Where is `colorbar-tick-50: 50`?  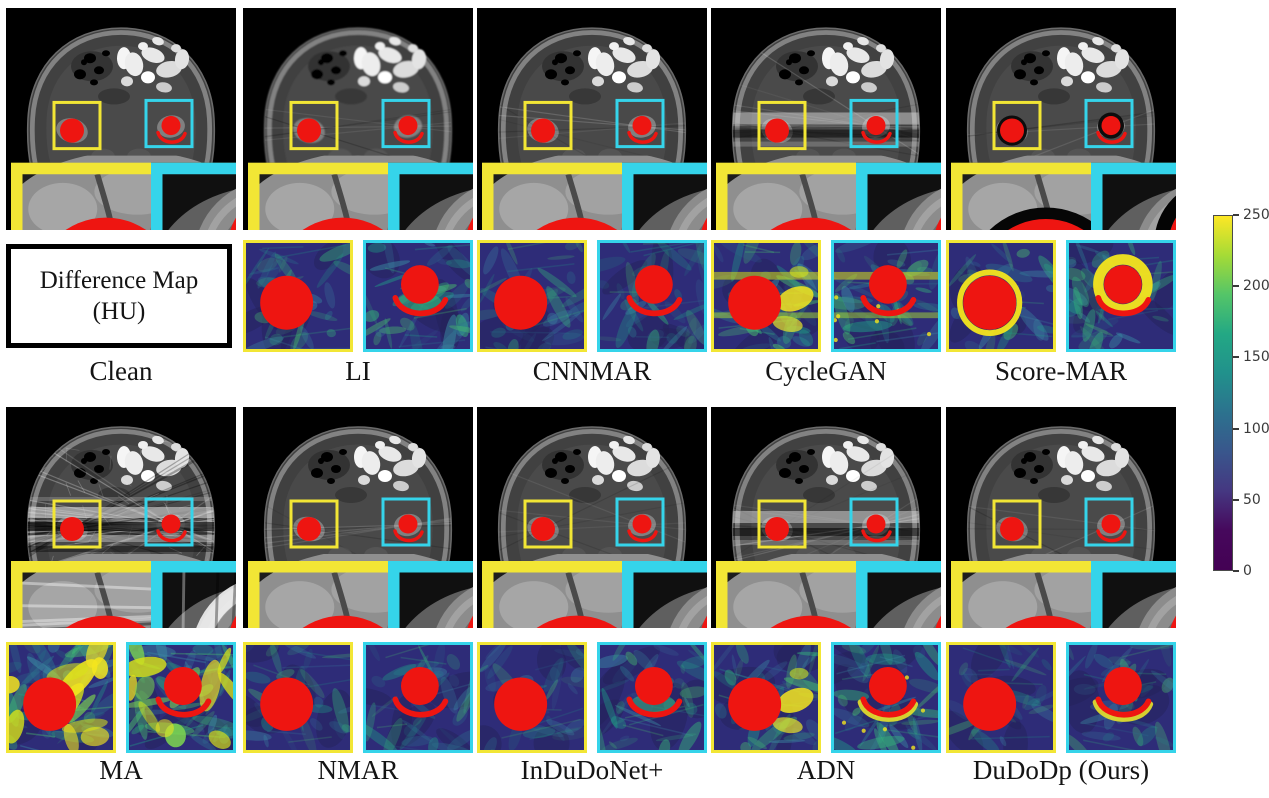
colorbar-tick-50: 50 is located at coordinates (1247, 500).